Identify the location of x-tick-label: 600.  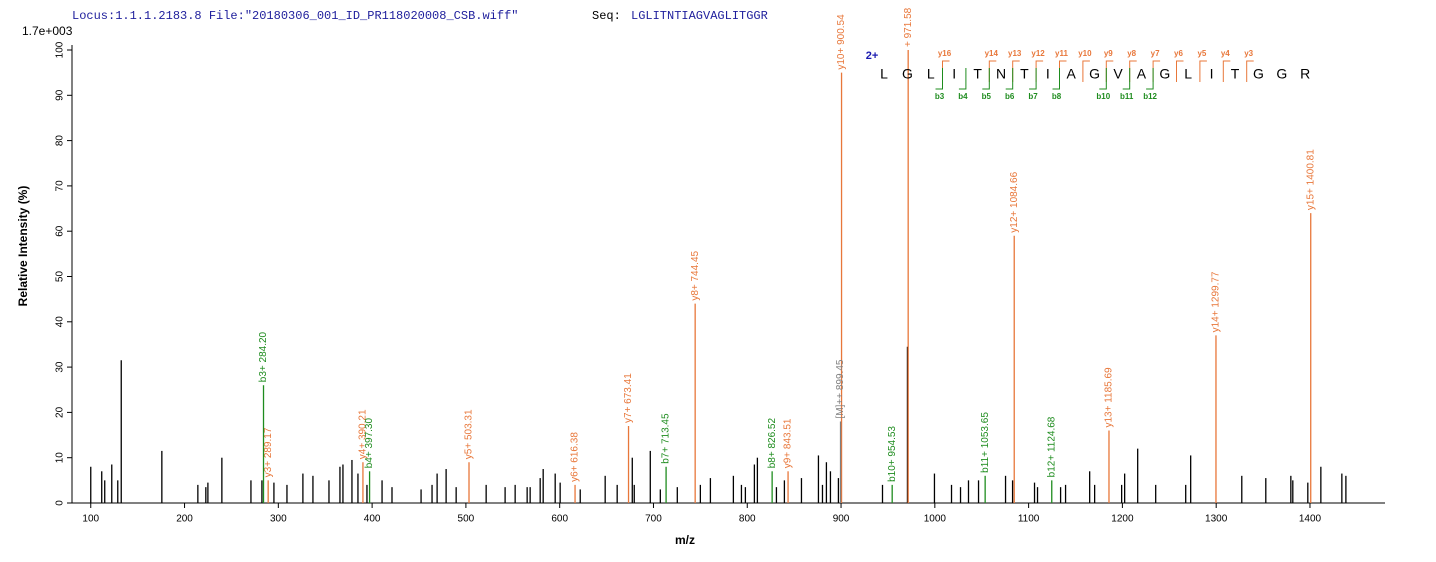
(559, 519).